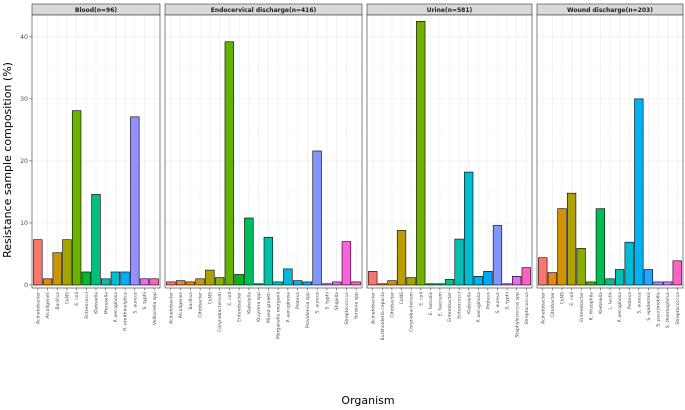  Describe the element at coordinates (449, 282) in the screenshot. I see `bar-enterobacter` at that location.